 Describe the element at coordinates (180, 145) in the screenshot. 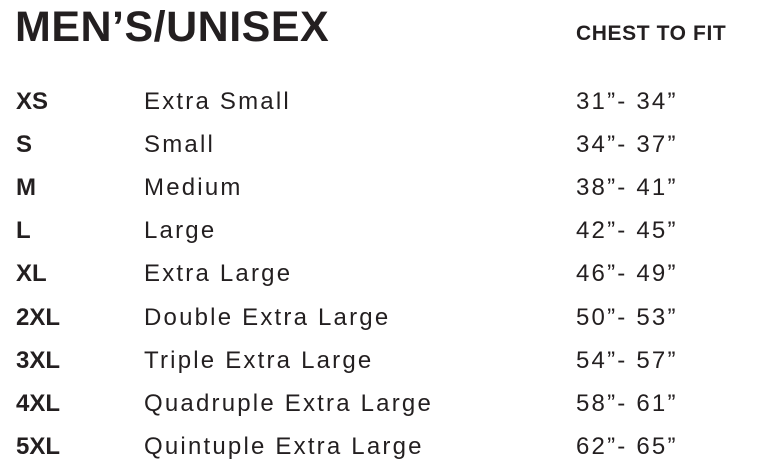

I see `size-name: Small` at that location.